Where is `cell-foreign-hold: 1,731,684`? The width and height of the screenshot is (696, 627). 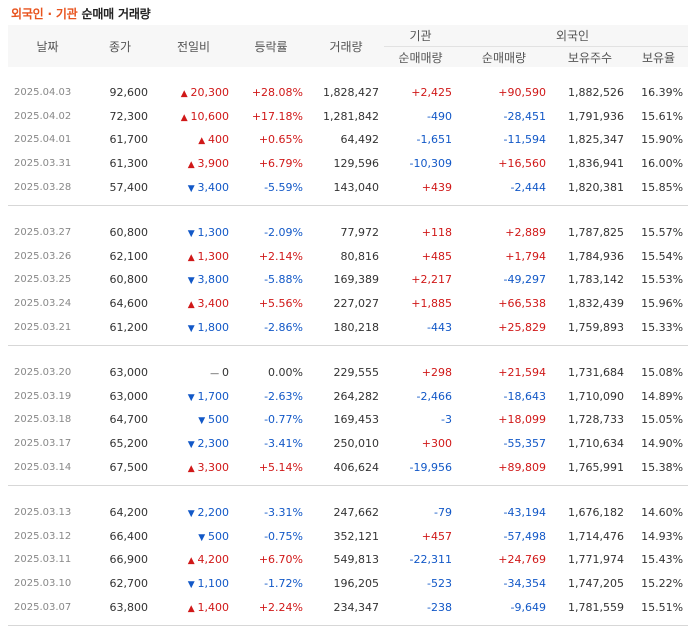 cell-foreign-hold: 1,731,684 is located at coordinates (596, 373).